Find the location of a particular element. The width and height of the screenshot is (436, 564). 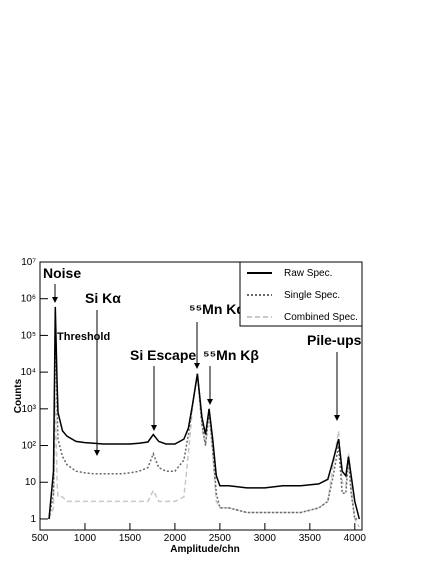

y-axis-title: Counts is located at coordinates (18, 395).